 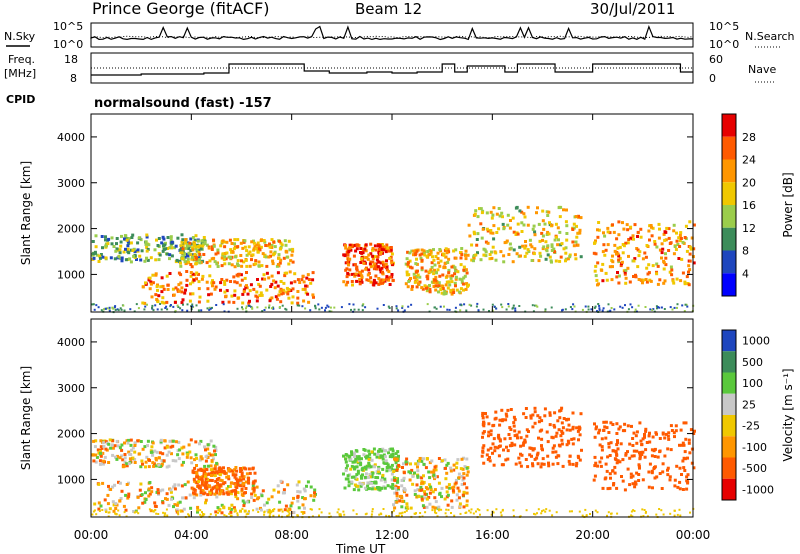 I want to click on colorbar-tick-label: -100, so click(x=754, y=447).